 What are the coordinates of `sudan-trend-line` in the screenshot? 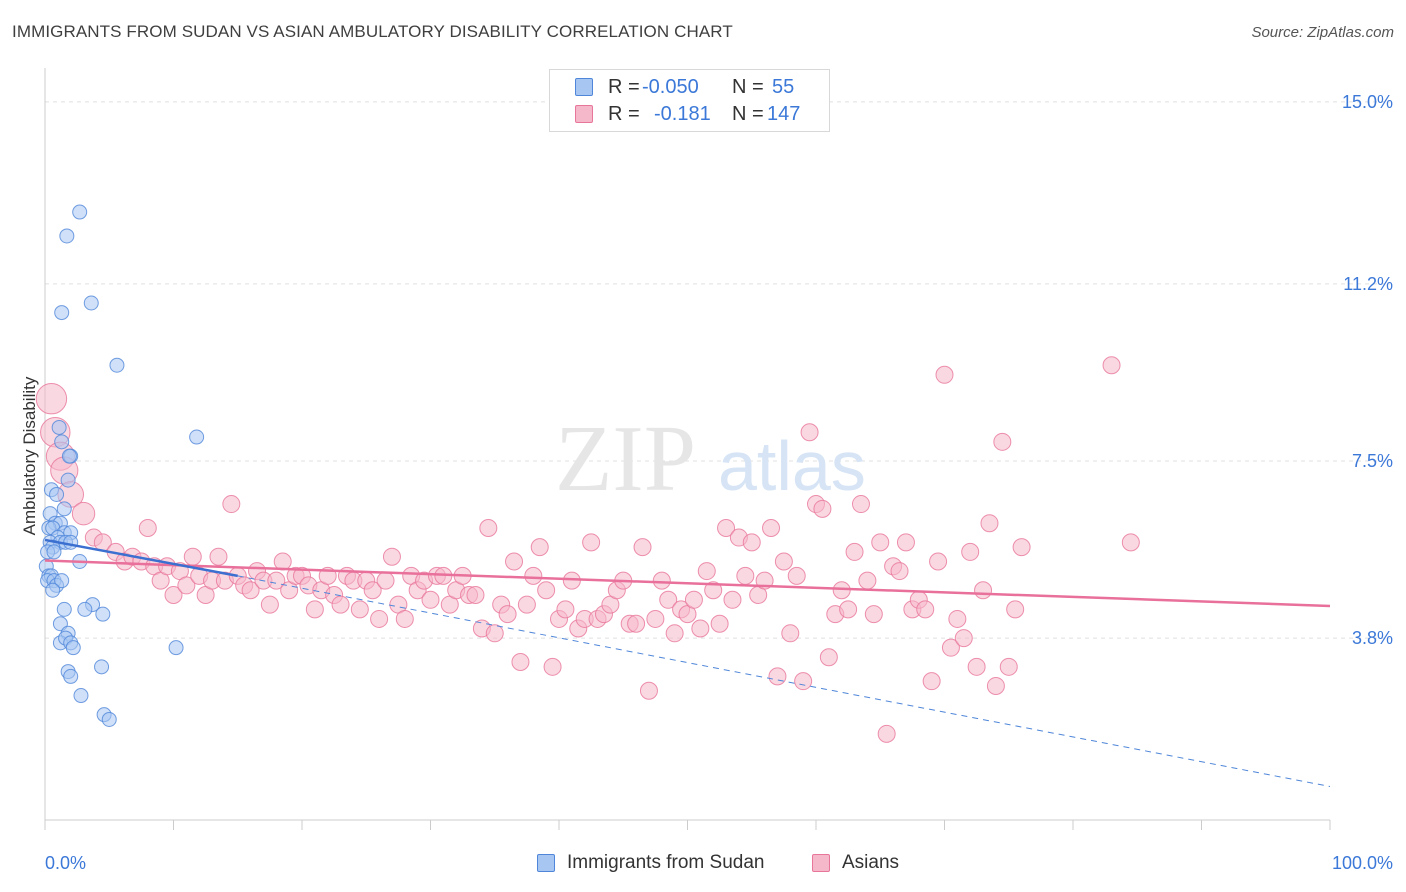 It's located at (141, 558).